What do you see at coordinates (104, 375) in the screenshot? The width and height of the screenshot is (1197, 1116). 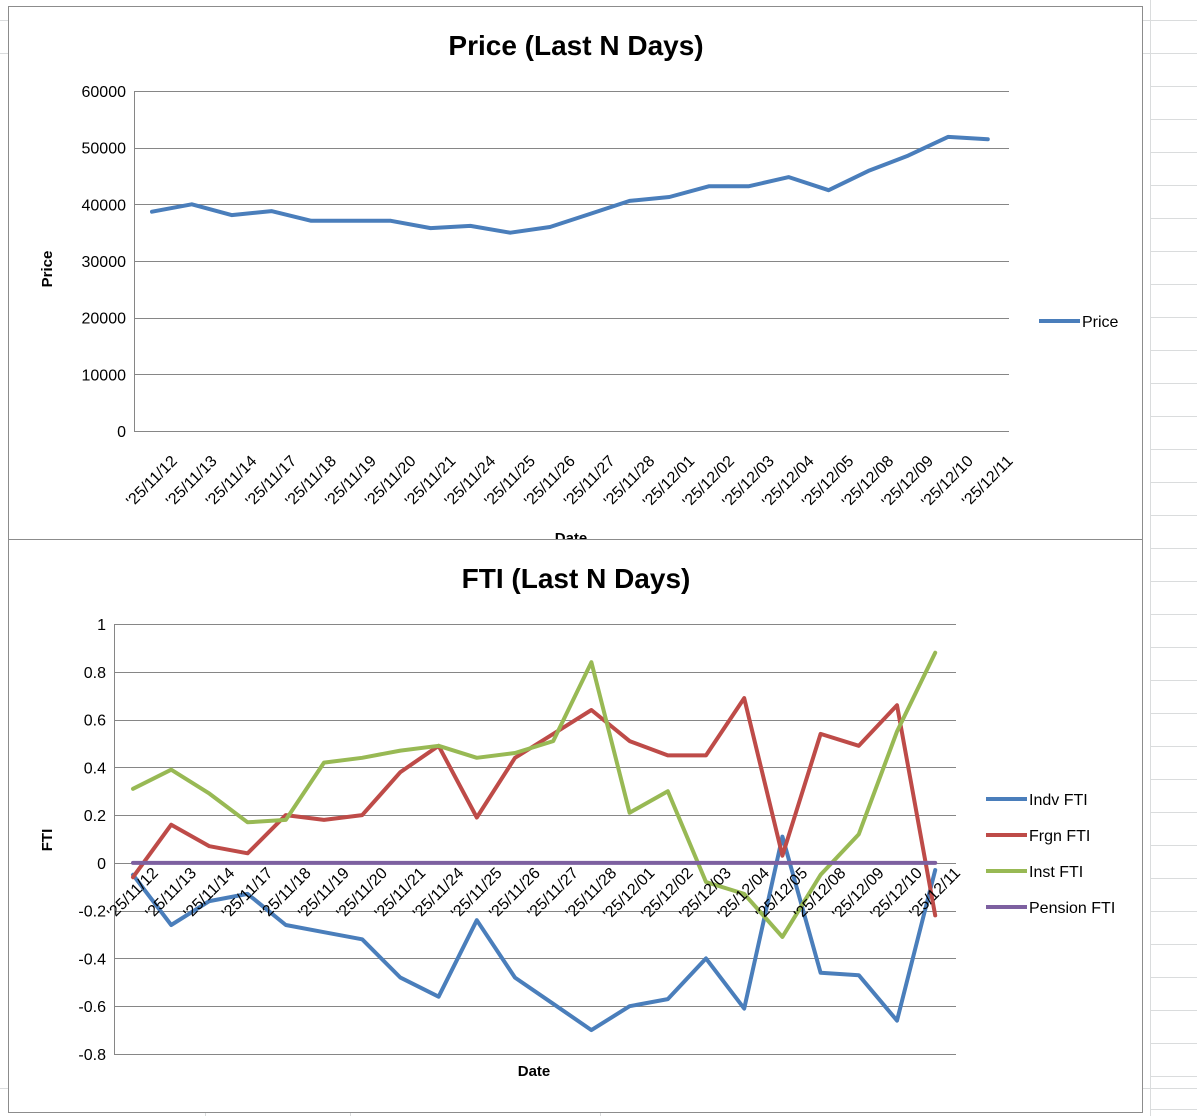 I see `price-y-tick-label: 10000` at bounding box center [104, 375].